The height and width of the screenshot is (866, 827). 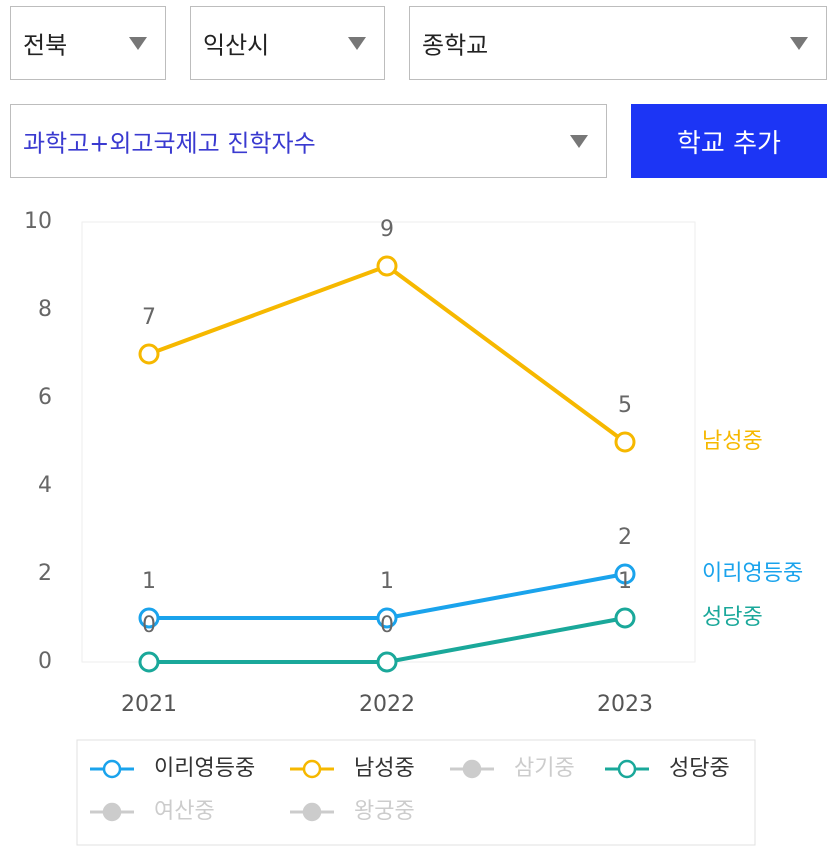 What do you see at coordinates (387, 229) in the screenshot?
I see `data-label: 9` at bounding box center [387, 229].